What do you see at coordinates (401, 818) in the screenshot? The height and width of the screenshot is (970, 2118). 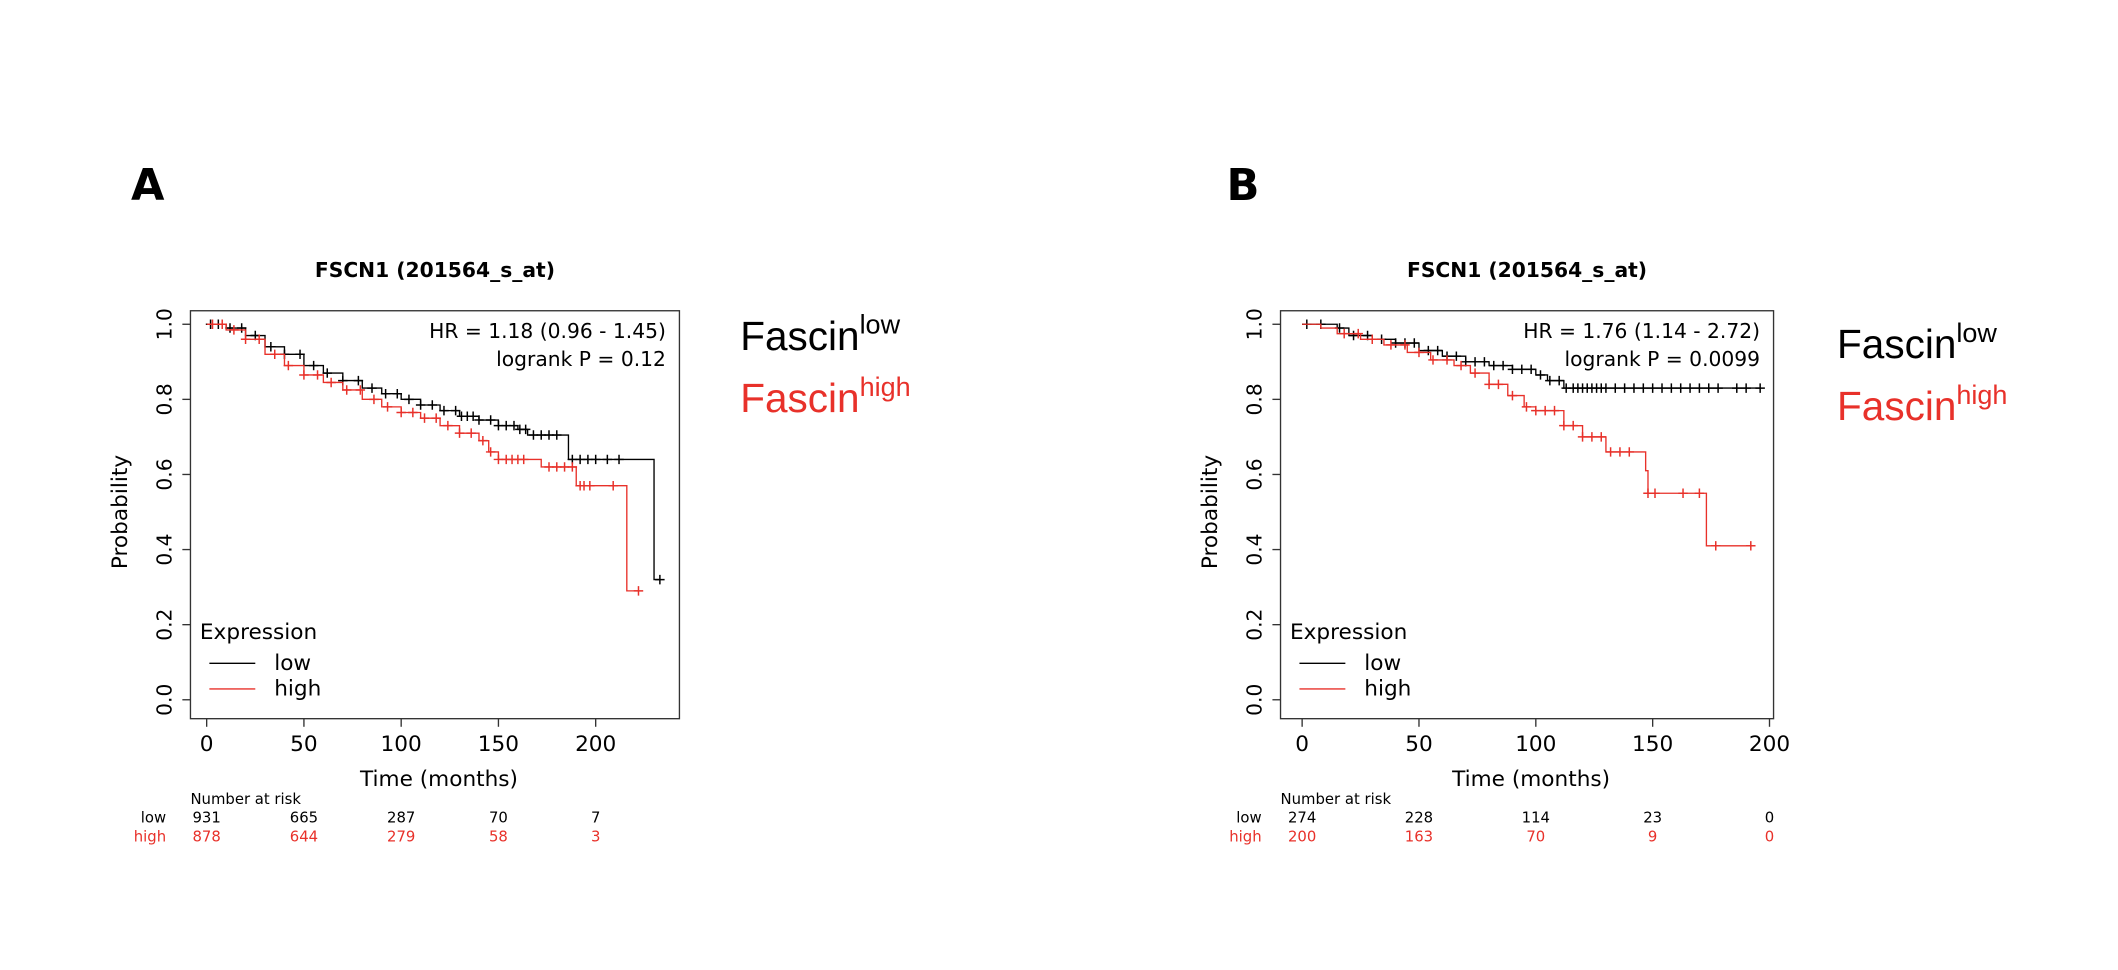 I see `risk-value-low: 287` at bounding box center [401, 818].